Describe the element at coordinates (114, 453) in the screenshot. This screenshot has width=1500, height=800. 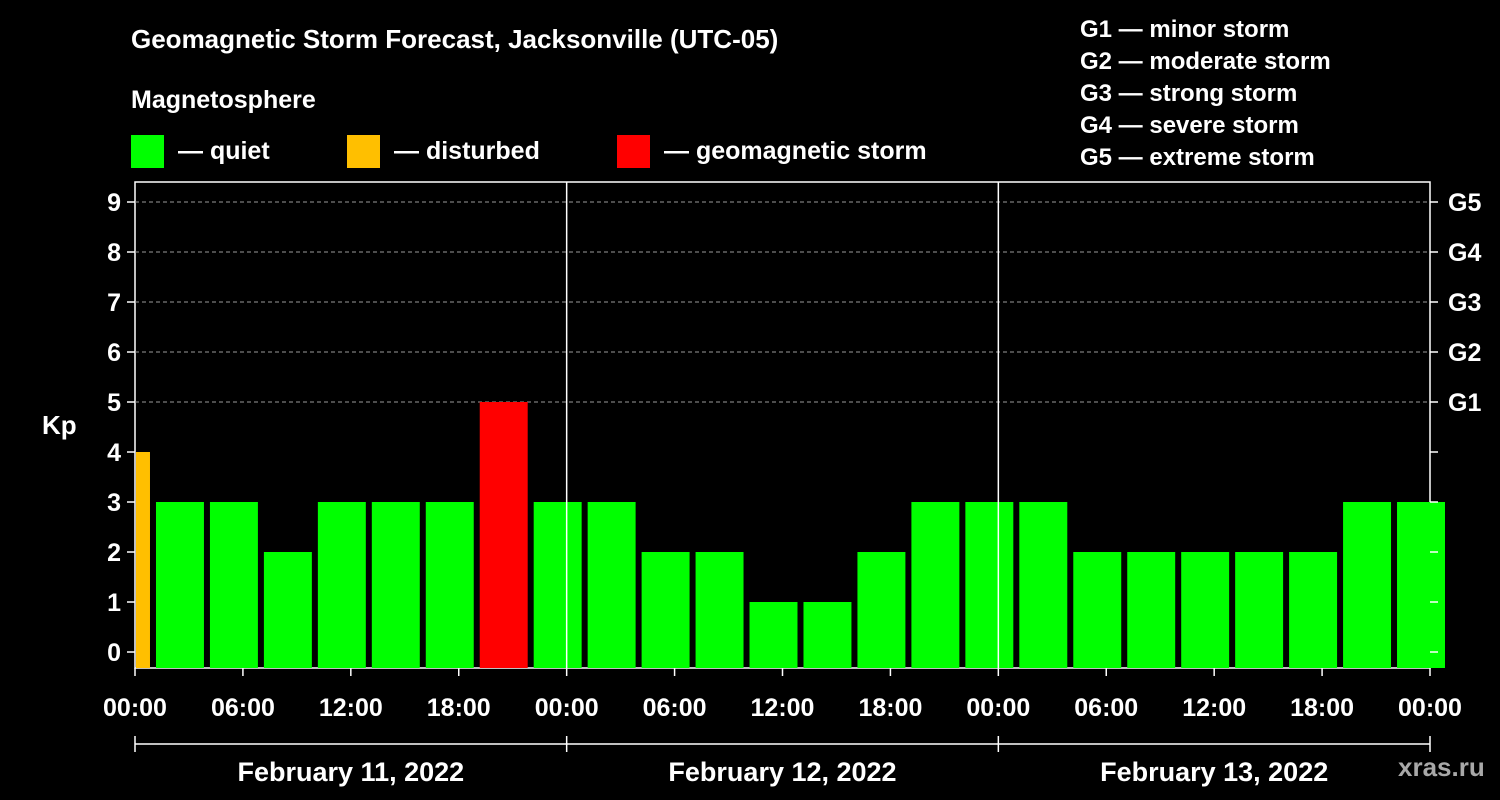
I see `y-tick-label-4: 4` at that location.